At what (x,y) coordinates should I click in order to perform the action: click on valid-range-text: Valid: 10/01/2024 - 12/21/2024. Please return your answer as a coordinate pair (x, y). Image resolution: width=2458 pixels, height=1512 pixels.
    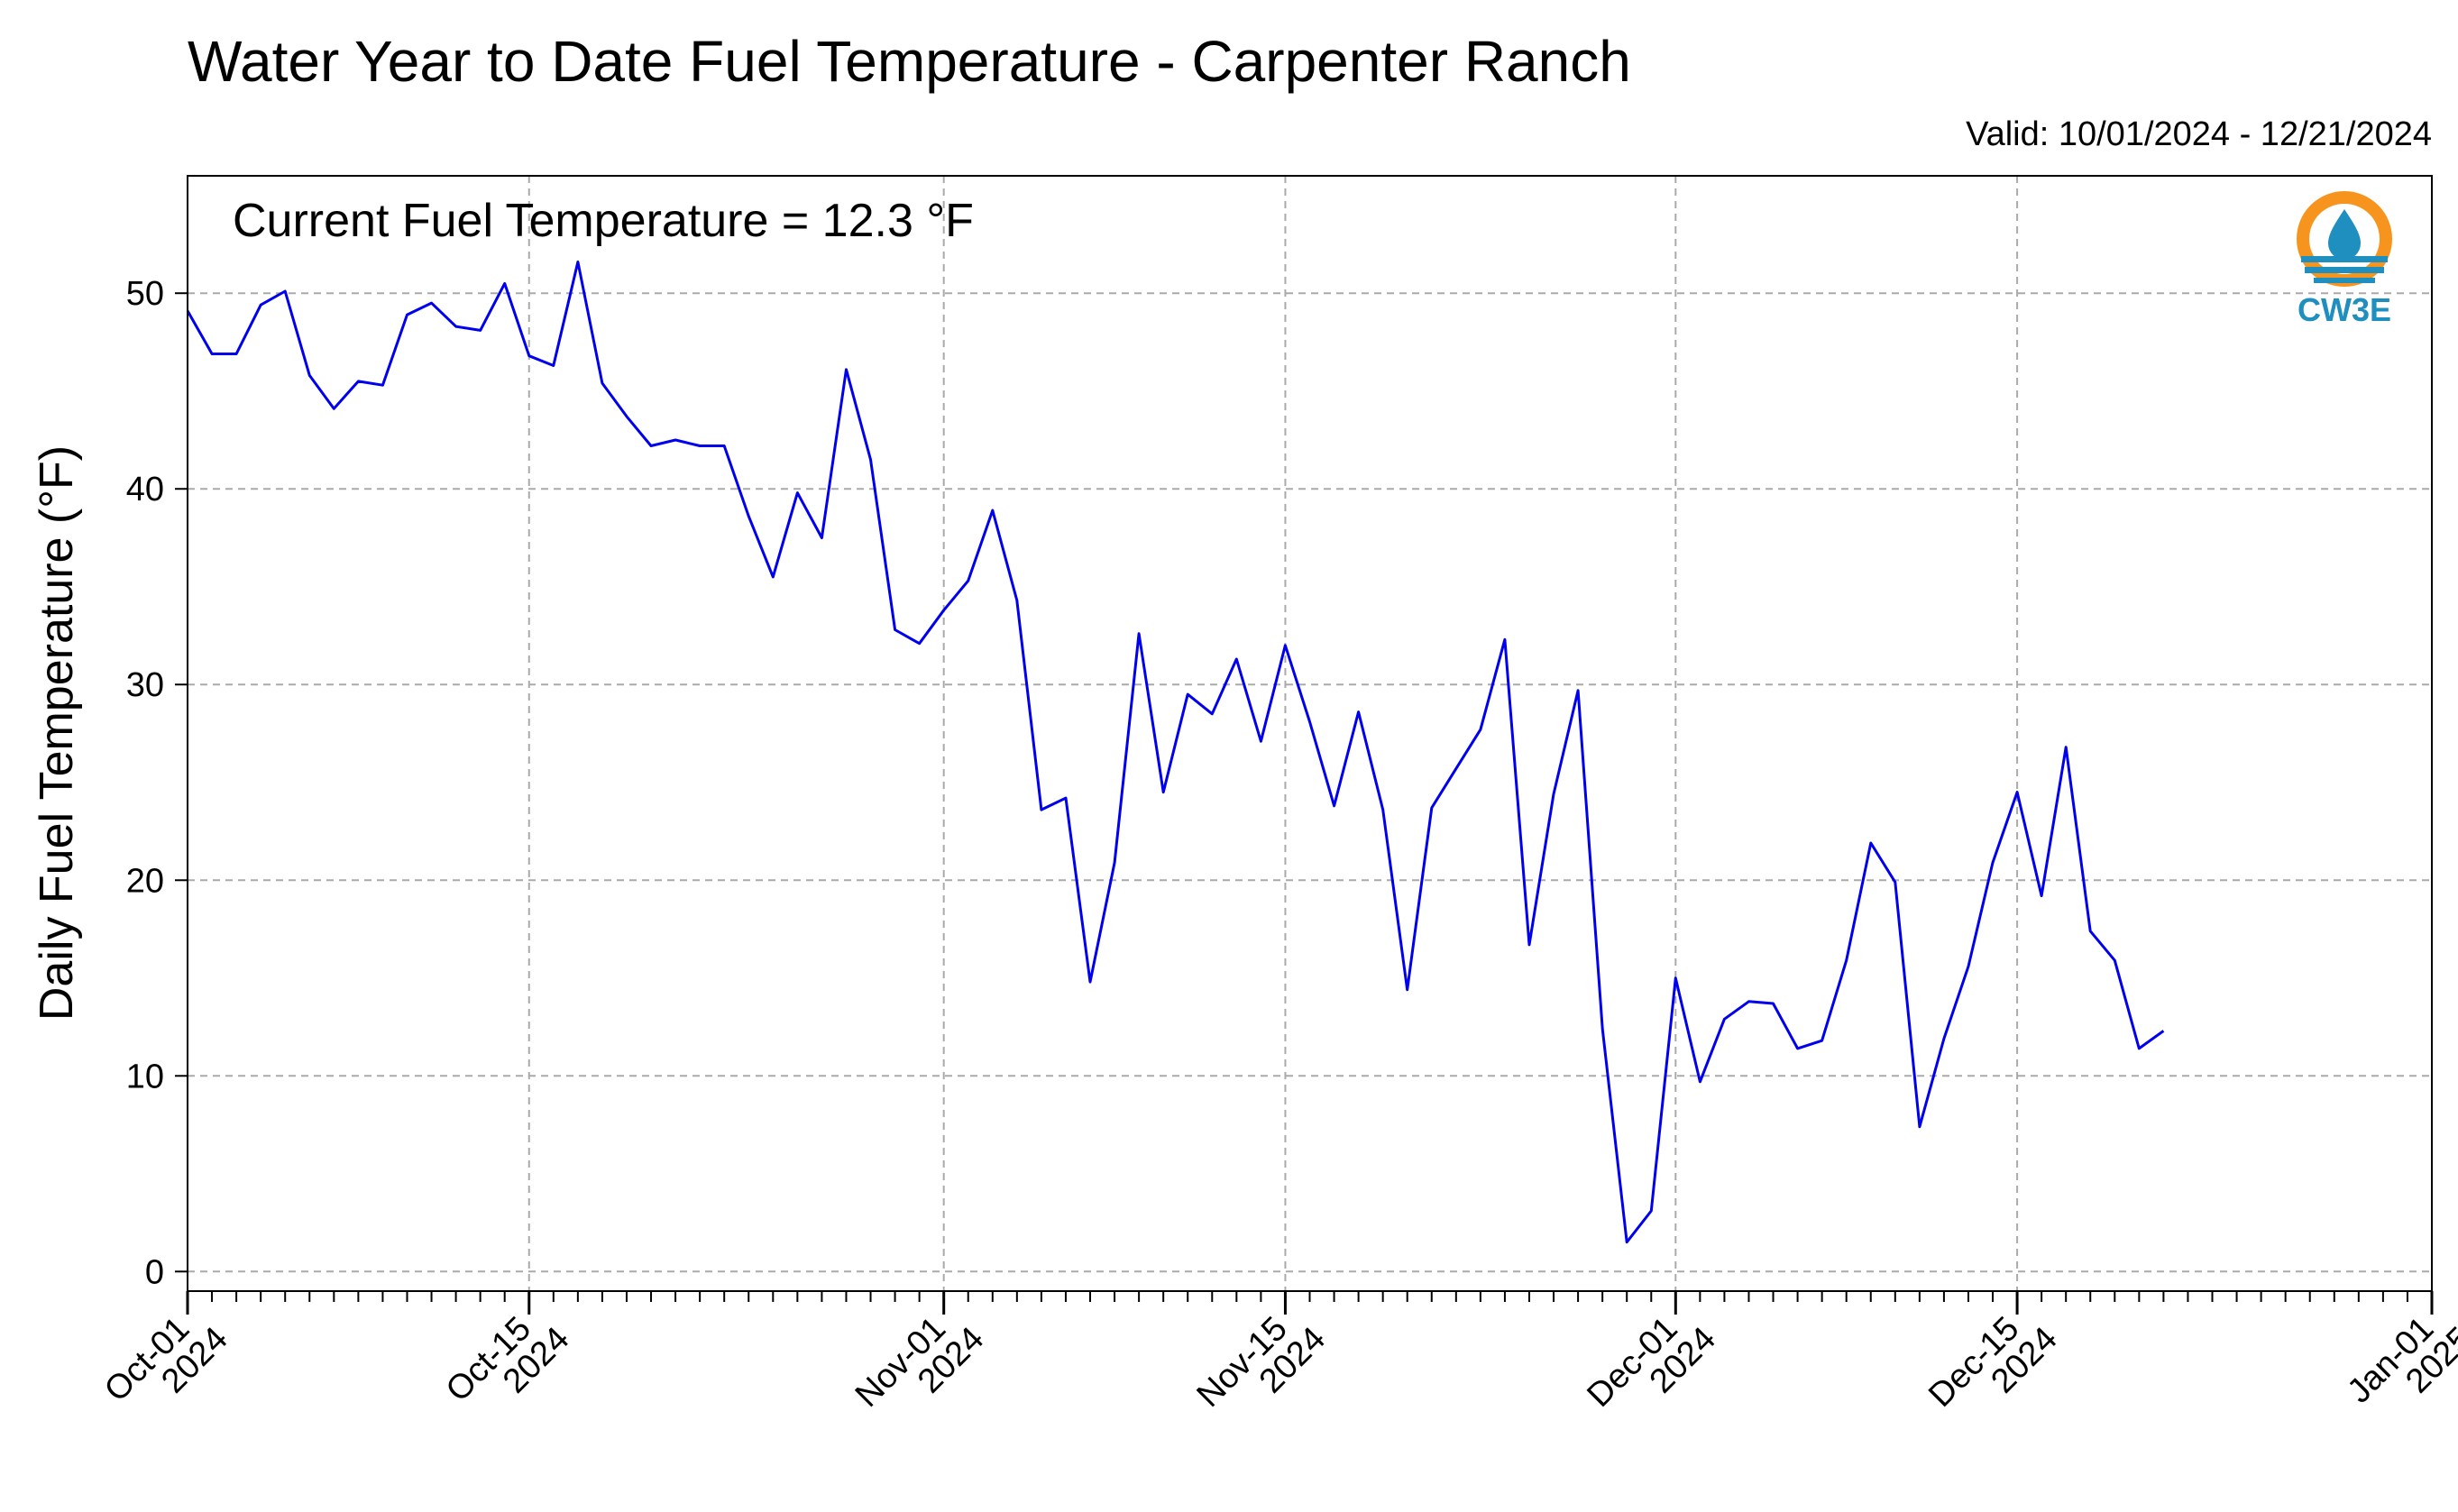
    Looking at the image, I should click on (2199, 134).